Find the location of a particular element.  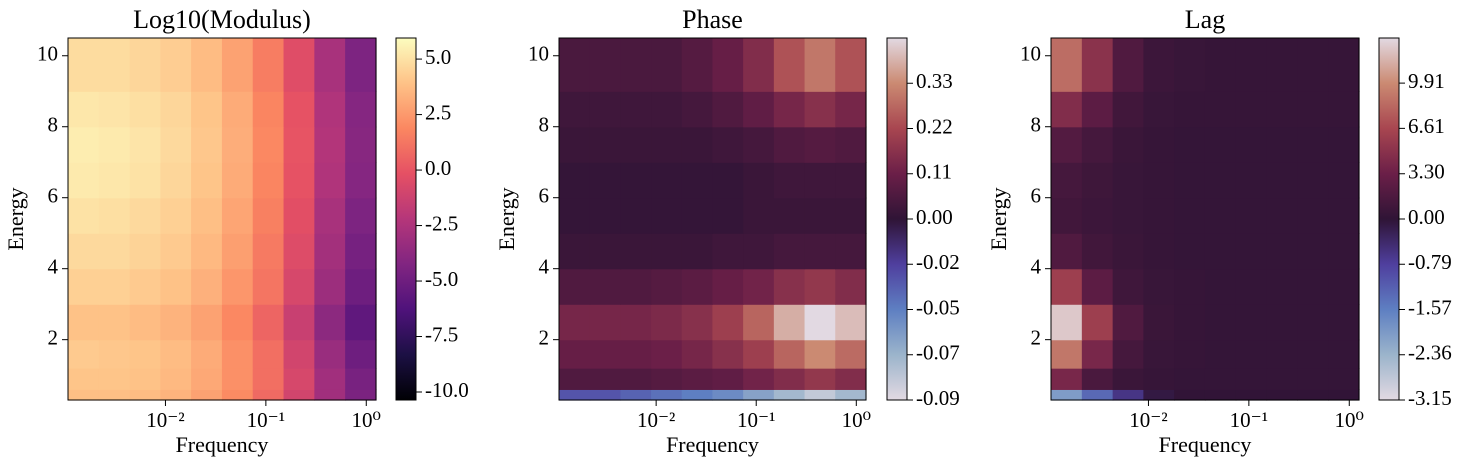

colorbar-tick-label: -3.15 is located at coordinates (1430, 398).